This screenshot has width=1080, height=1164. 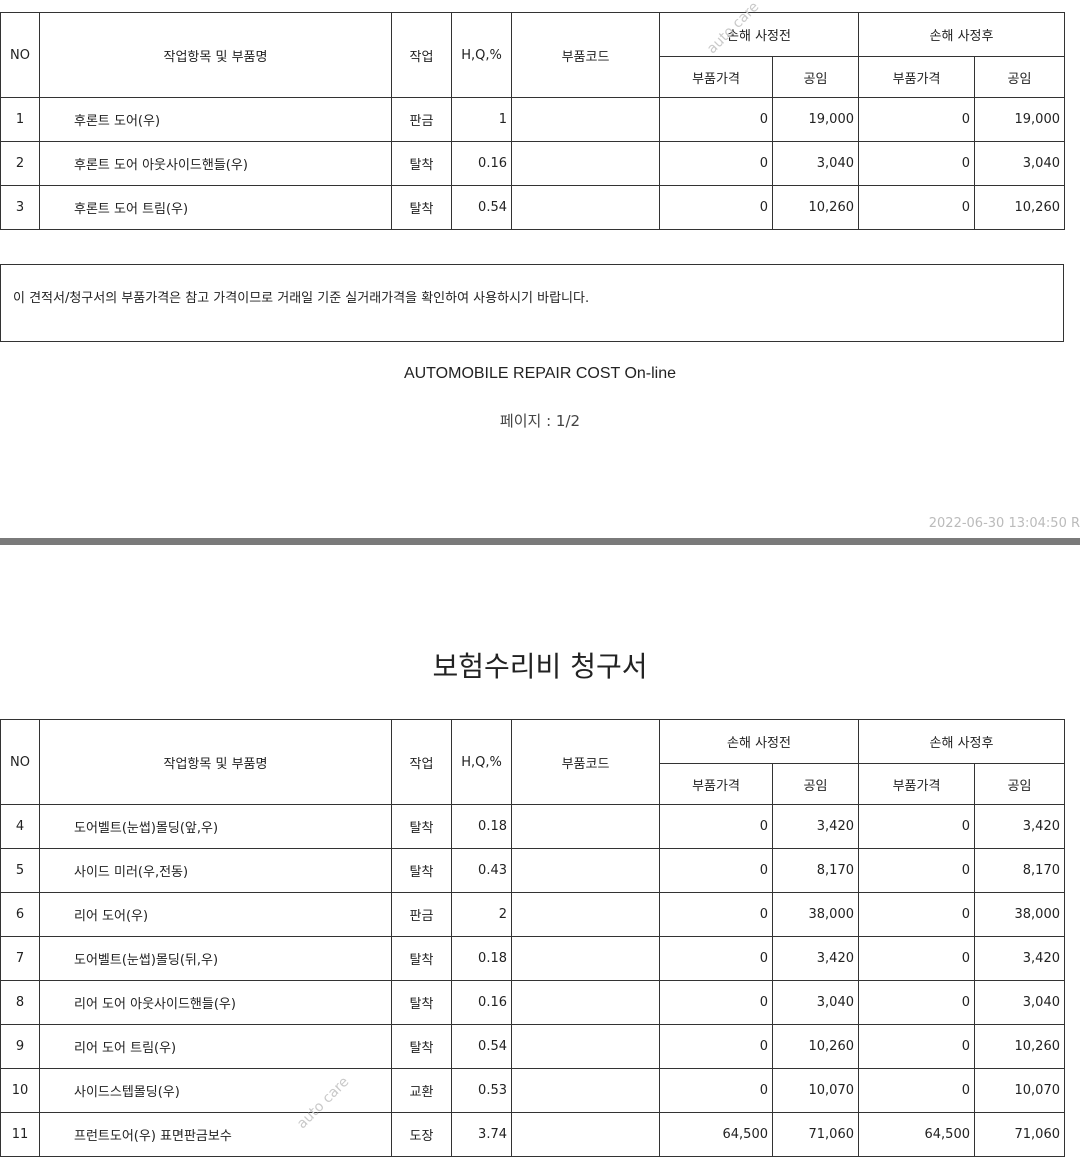 I want to click on table-row: 10 사이드스텝몰딩(우) 교환 0.53 0 10,070 0 10,070, so click(x=532, y=1090).